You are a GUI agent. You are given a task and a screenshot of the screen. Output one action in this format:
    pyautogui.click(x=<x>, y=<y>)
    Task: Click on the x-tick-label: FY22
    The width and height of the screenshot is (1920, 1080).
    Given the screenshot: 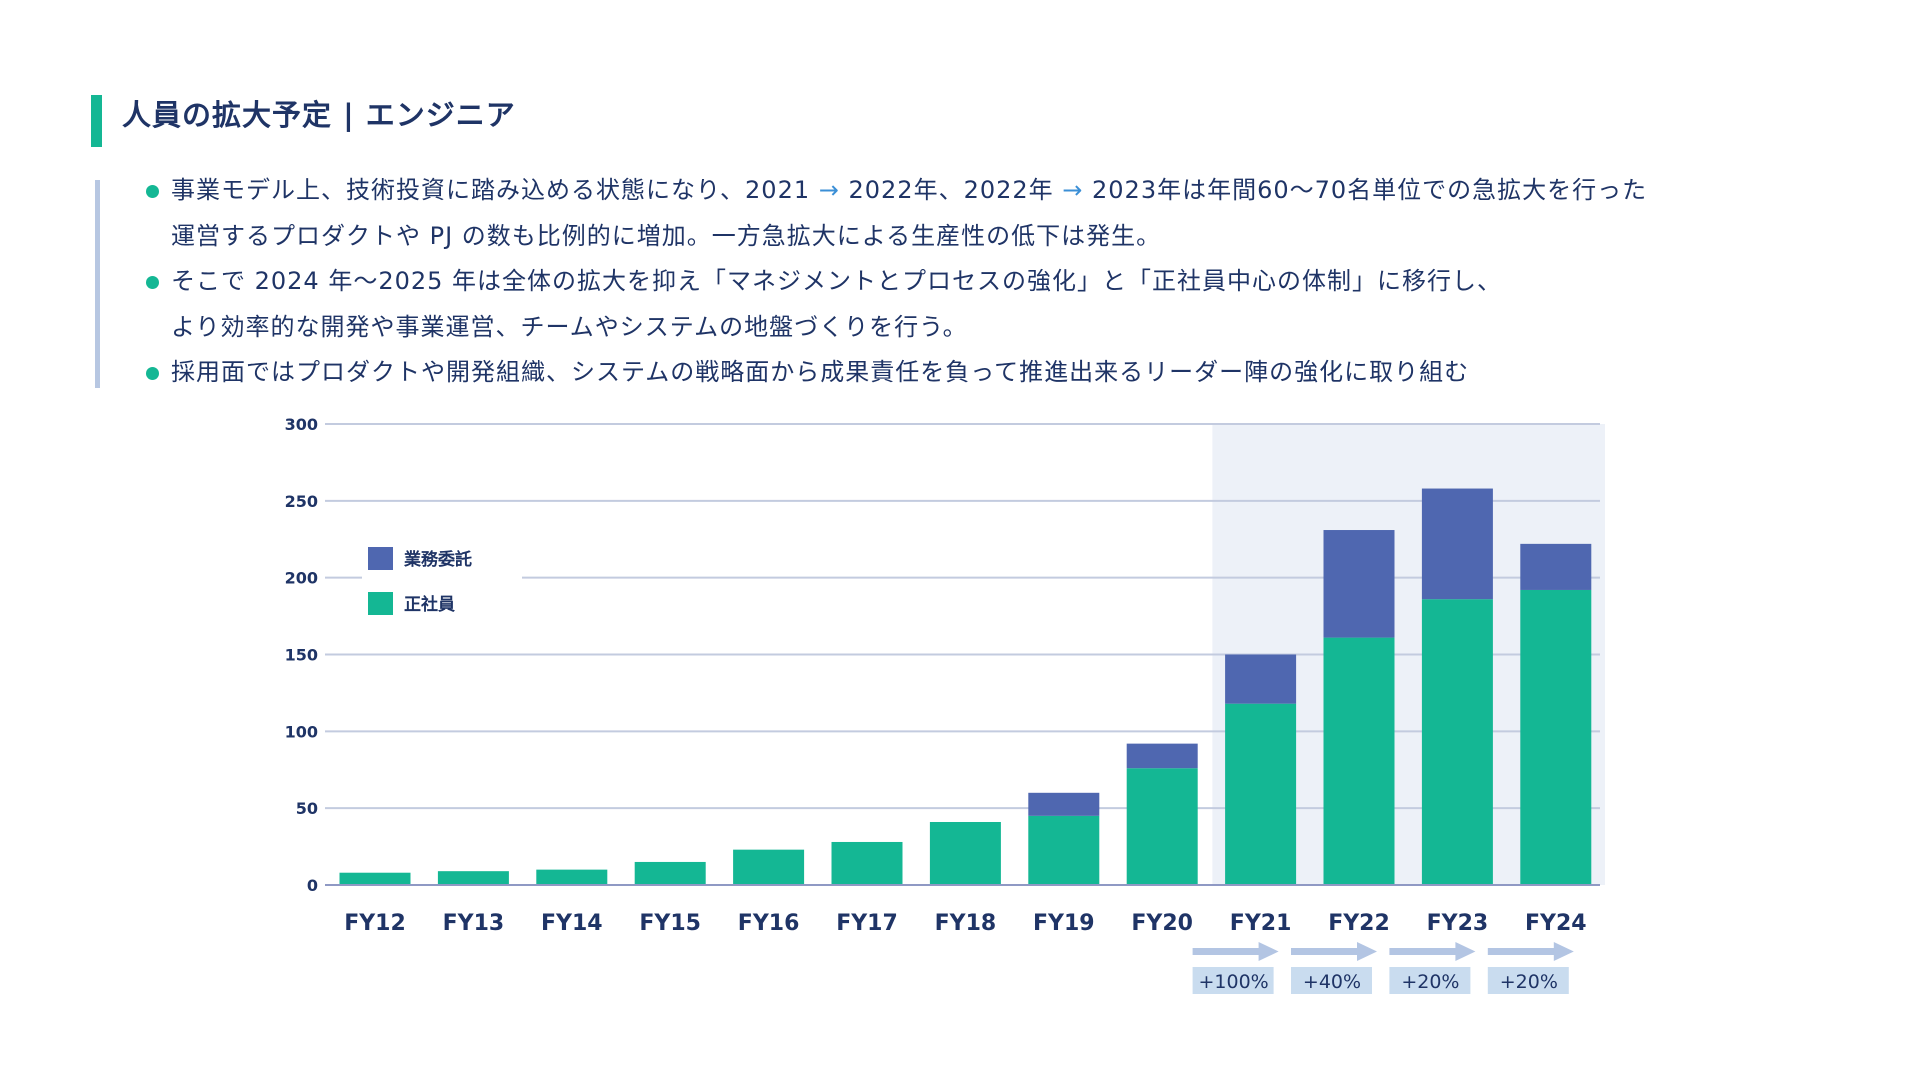 What is the action you would take?
    pyautogui.click(x=1359, y=923)
    